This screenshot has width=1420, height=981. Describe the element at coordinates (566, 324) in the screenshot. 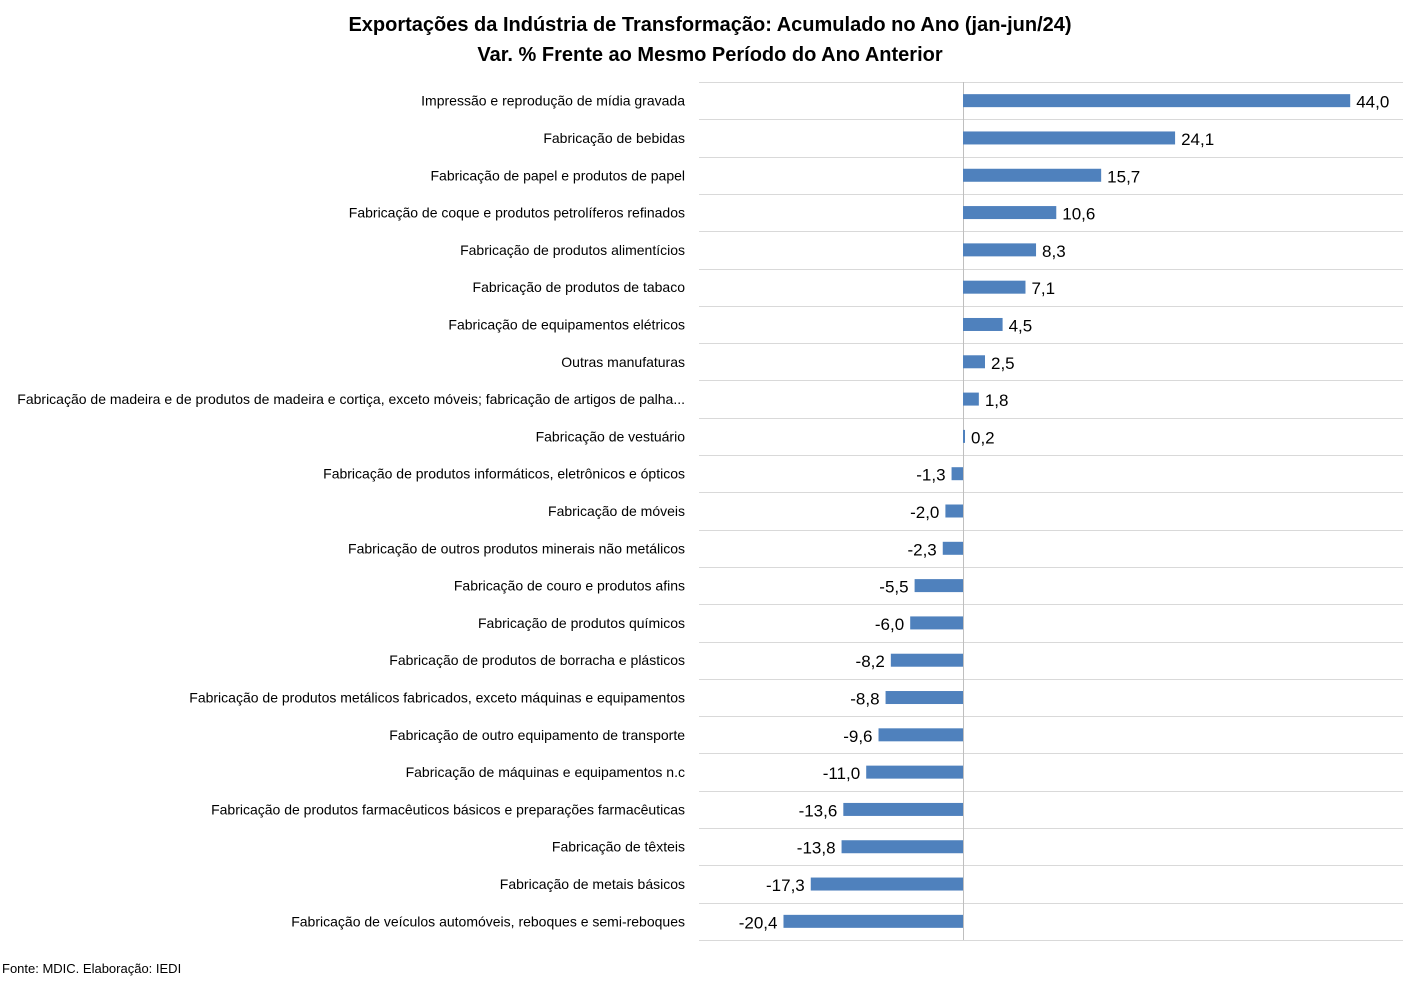

I see `category-label: Fabricação de equipamentos elétricos` at that location.